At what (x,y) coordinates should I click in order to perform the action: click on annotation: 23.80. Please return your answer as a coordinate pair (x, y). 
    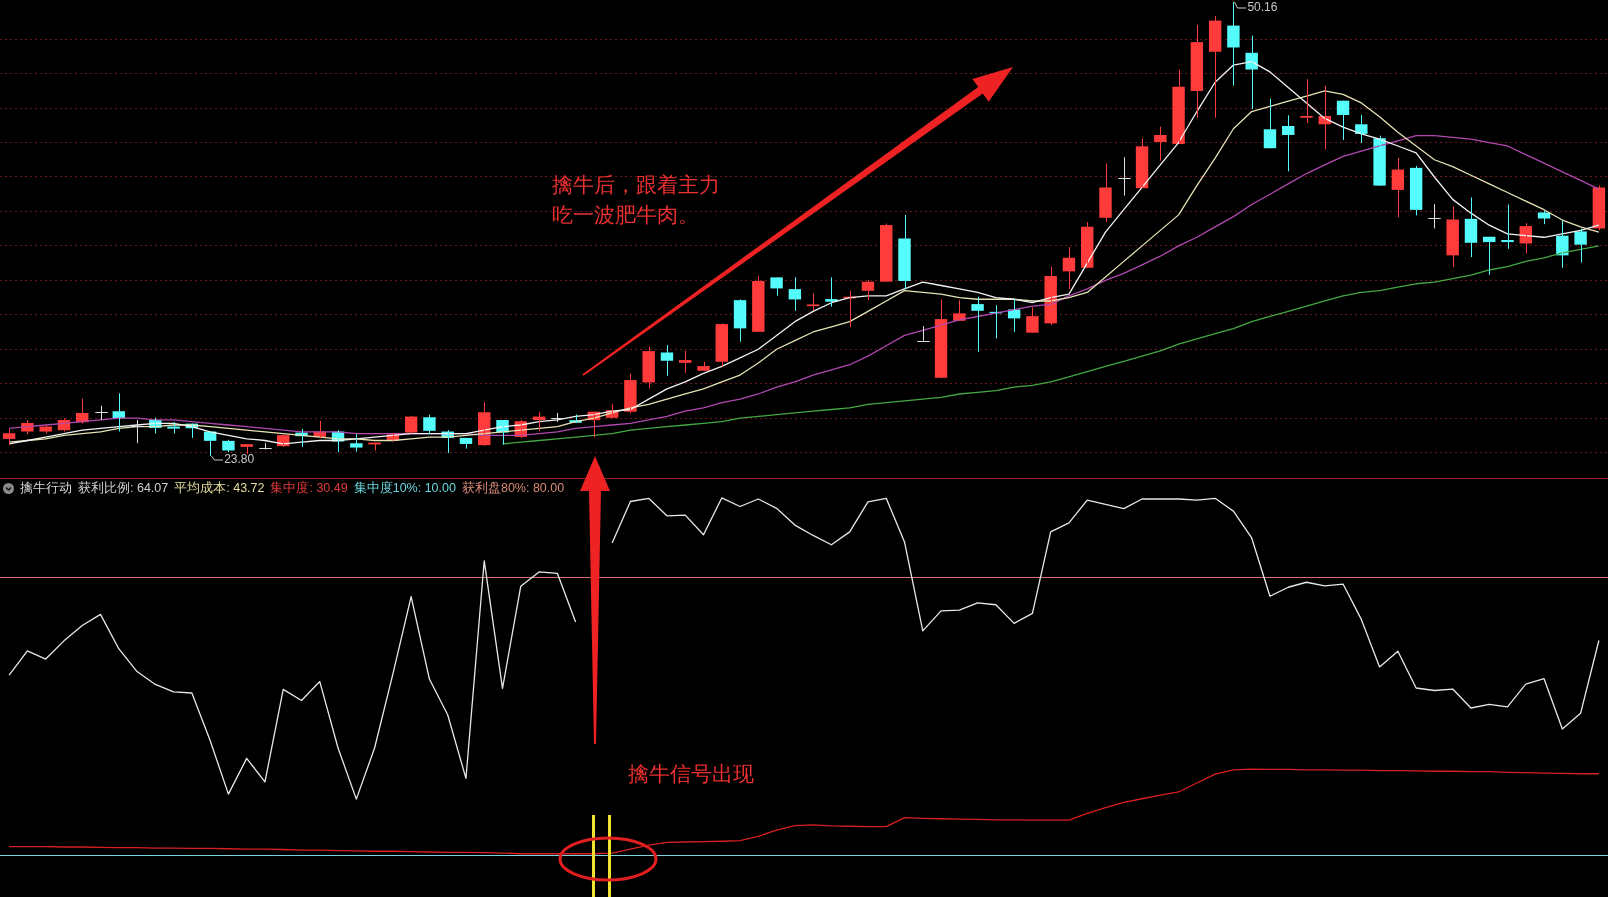
    Looking at the image, I should click on (239, 459).